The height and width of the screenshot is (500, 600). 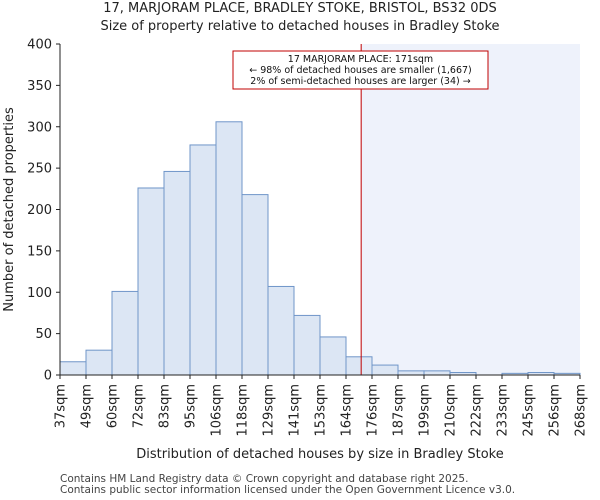 I want to click on x-tick-label: 106sqm, so click(x=217, y=410).